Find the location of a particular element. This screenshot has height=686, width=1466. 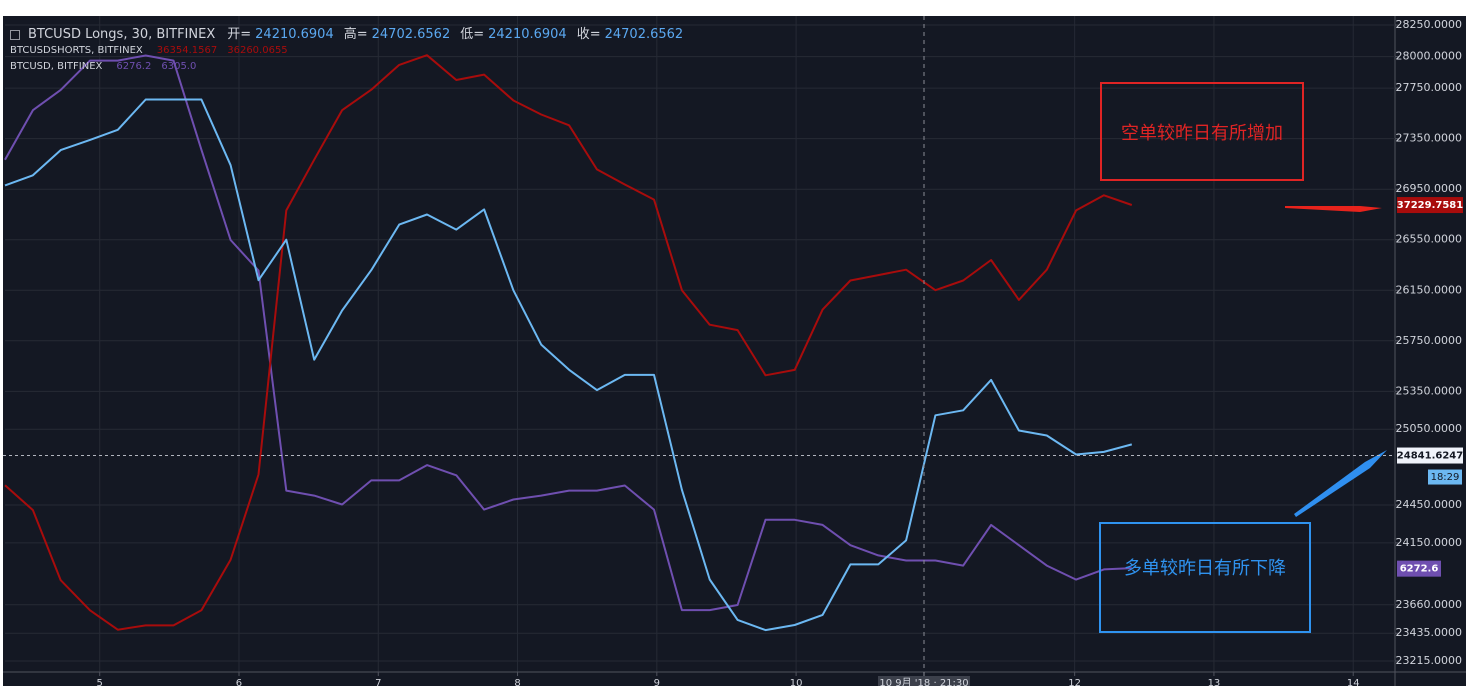

x-tick-label: 13 is located at coordinates (1214, 682).